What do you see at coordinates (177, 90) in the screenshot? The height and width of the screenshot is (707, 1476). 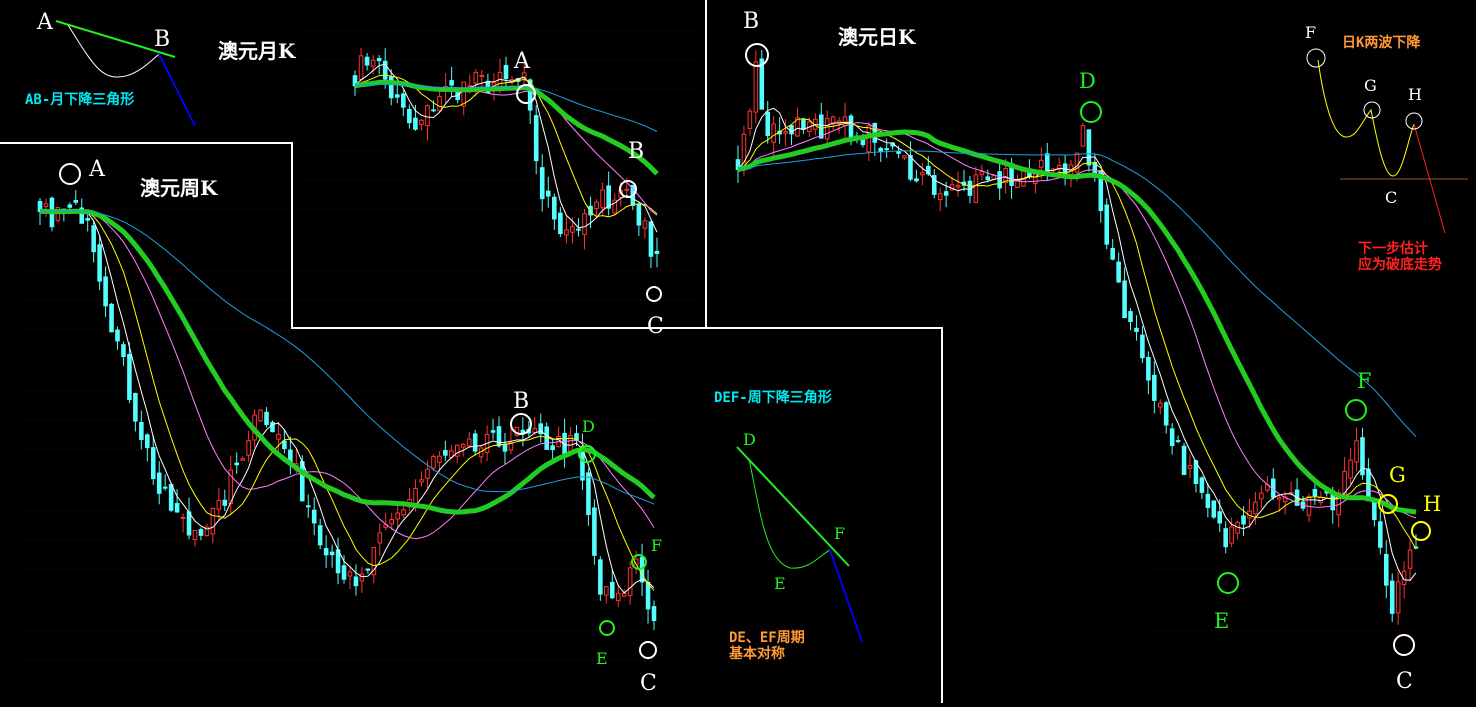 I see `breakdown-line` at bounding box center [177, 90].